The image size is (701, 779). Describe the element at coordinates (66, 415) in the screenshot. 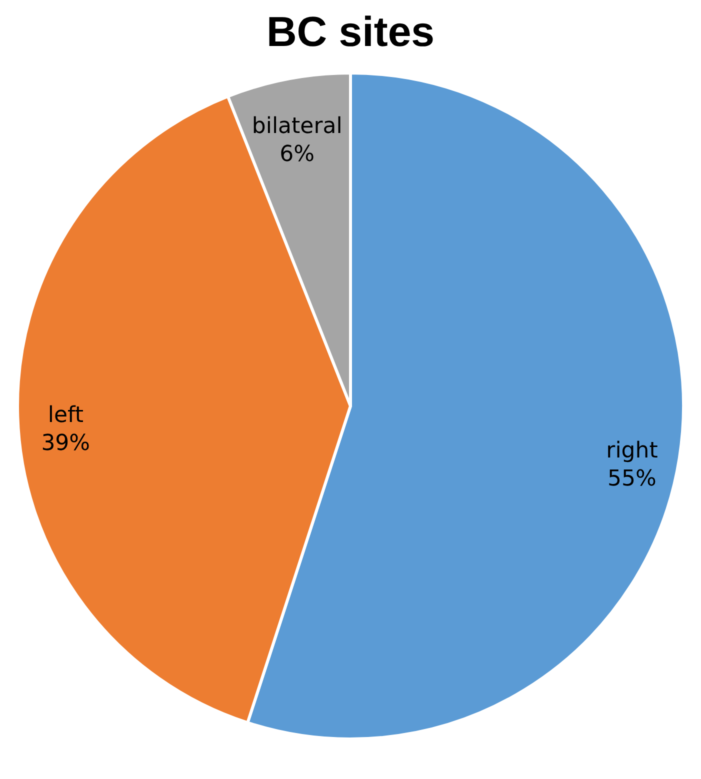

I see `slice-label: left` at that location.